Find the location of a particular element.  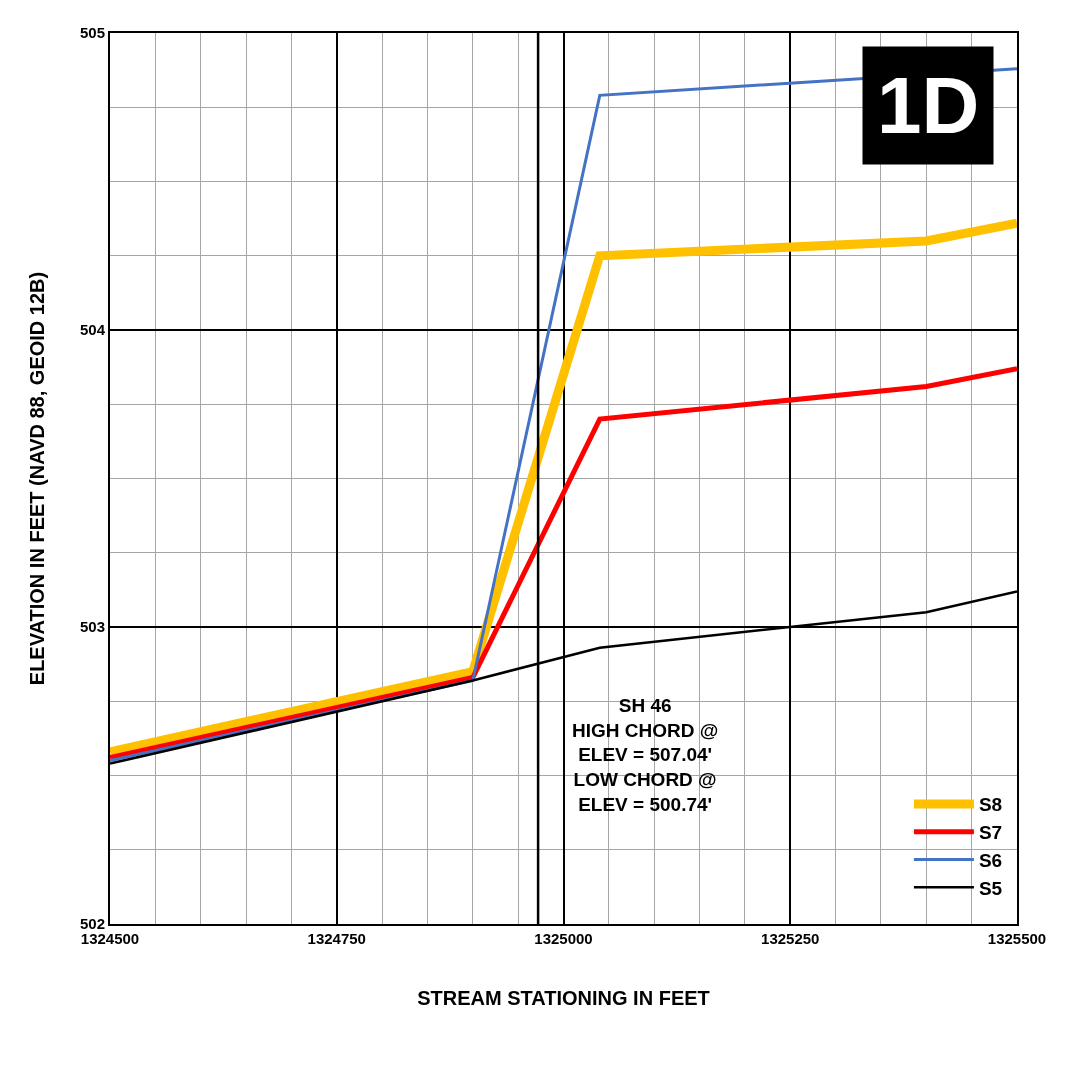

x-tick-label: 1324500 is located at coordinates (110, 938).